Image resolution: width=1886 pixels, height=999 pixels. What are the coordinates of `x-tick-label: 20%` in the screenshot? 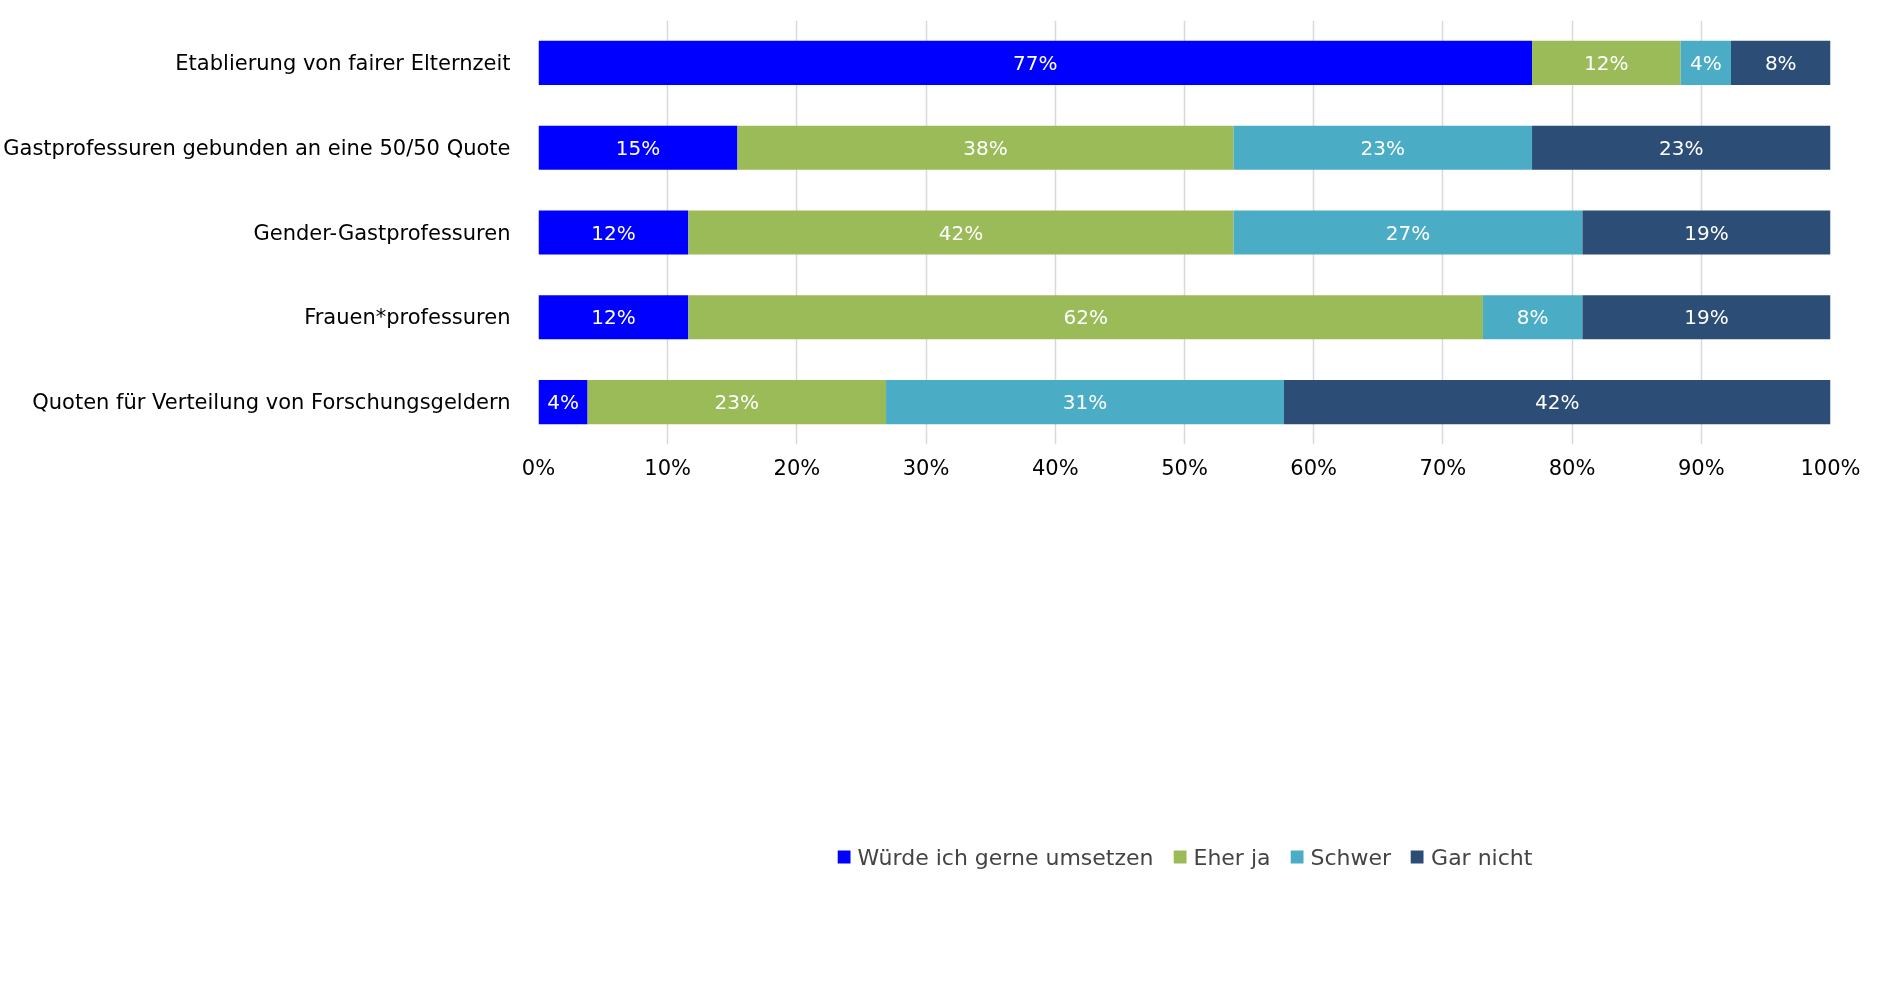 It's located at (797, 467).